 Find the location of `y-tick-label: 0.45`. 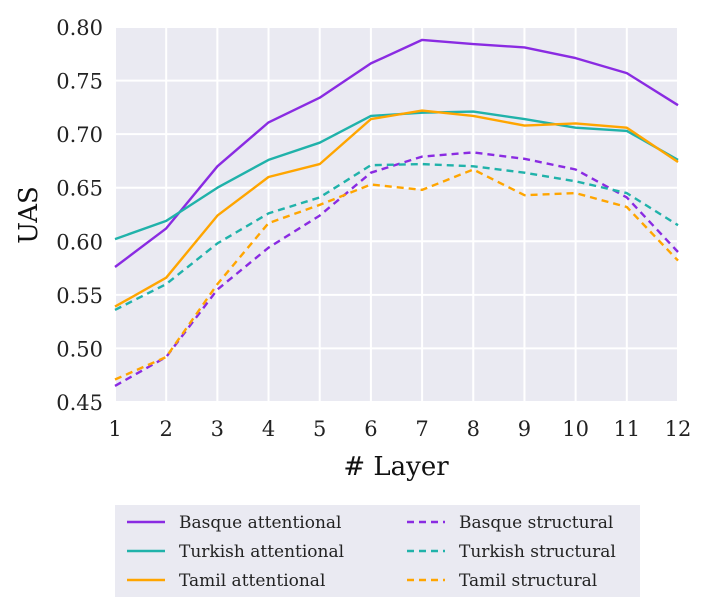

y-tick-label: 0.45 is located at coordinates (79, 403).